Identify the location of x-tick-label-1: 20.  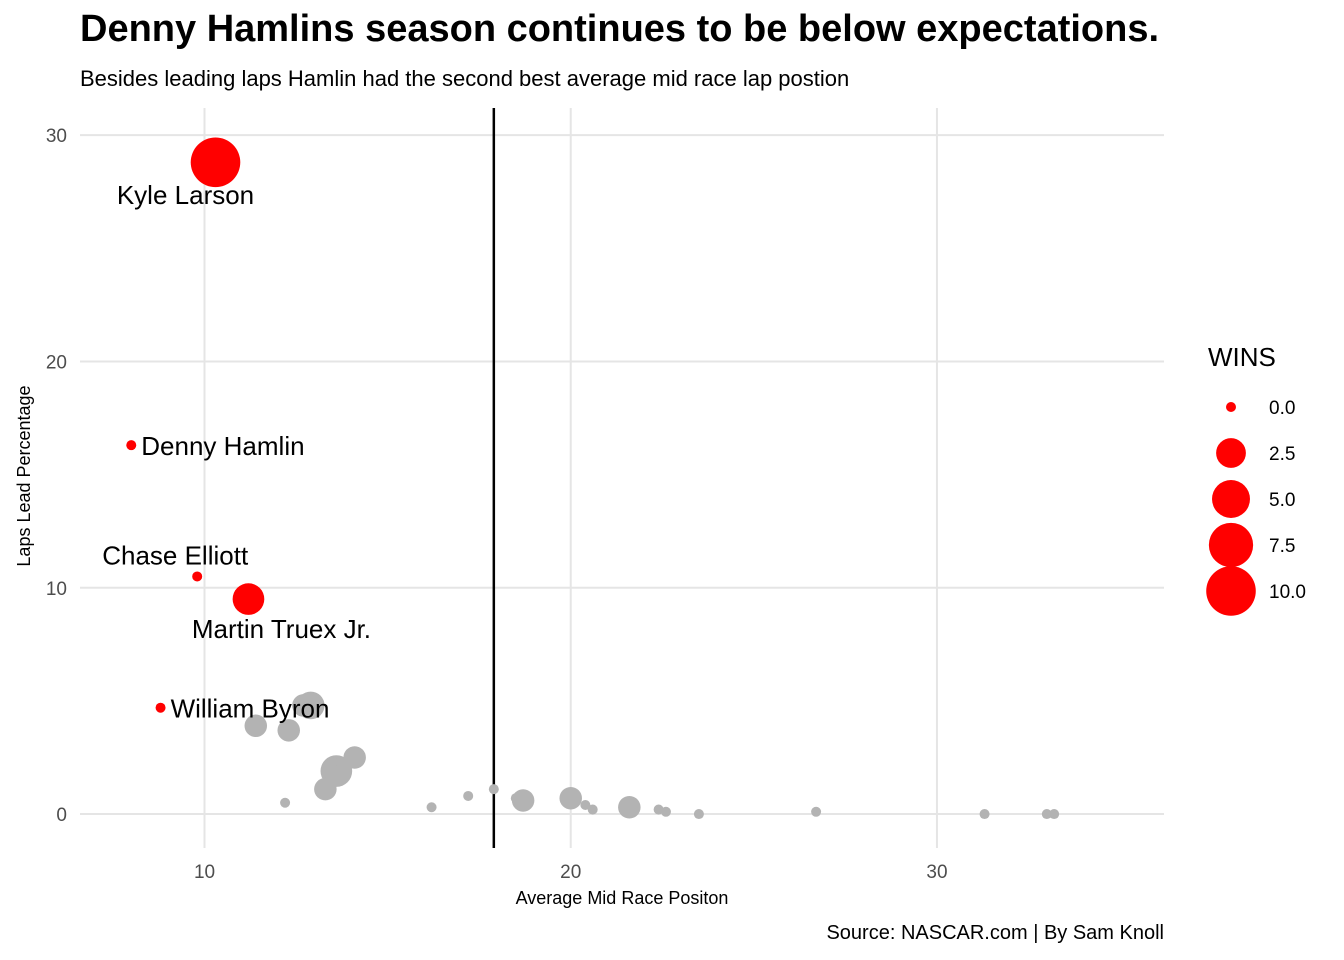
(570, 872).